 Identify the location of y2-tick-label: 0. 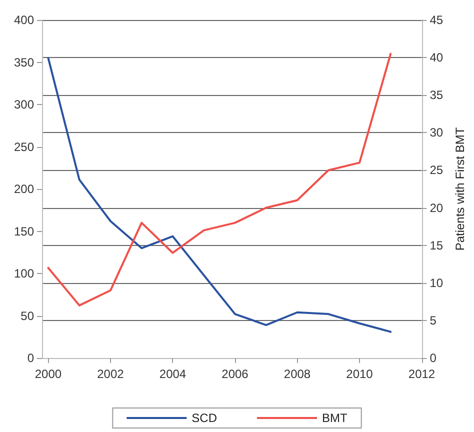
(433, 358).